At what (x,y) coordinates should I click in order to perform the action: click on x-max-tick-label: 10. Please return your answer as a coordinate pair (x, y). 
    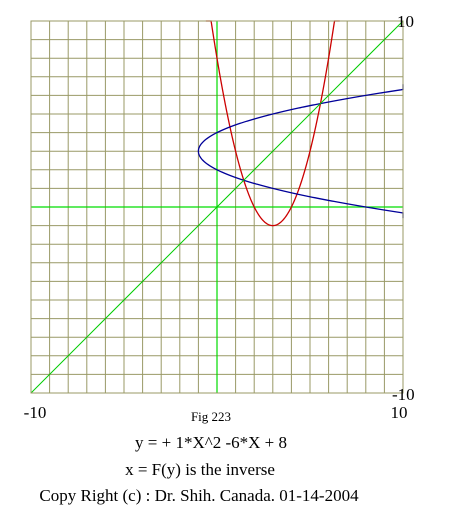
    Looking at the image, I should click on (399, 412).